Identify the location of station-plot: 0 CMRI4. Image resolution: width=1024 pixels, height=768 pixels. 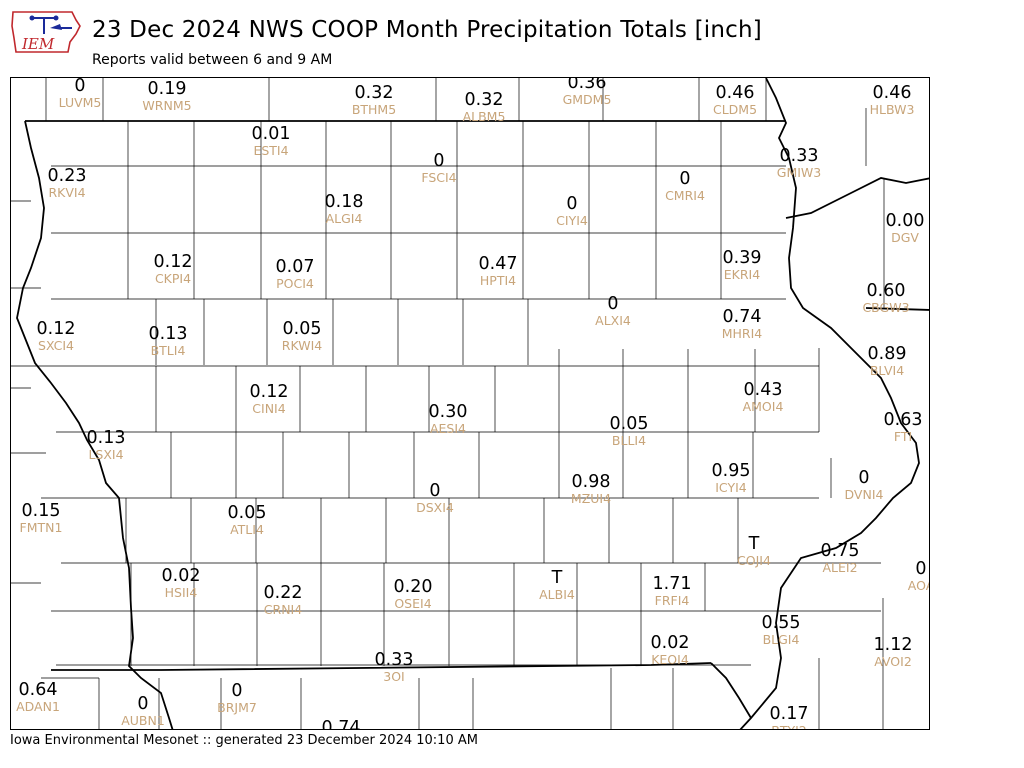
(685, 185).